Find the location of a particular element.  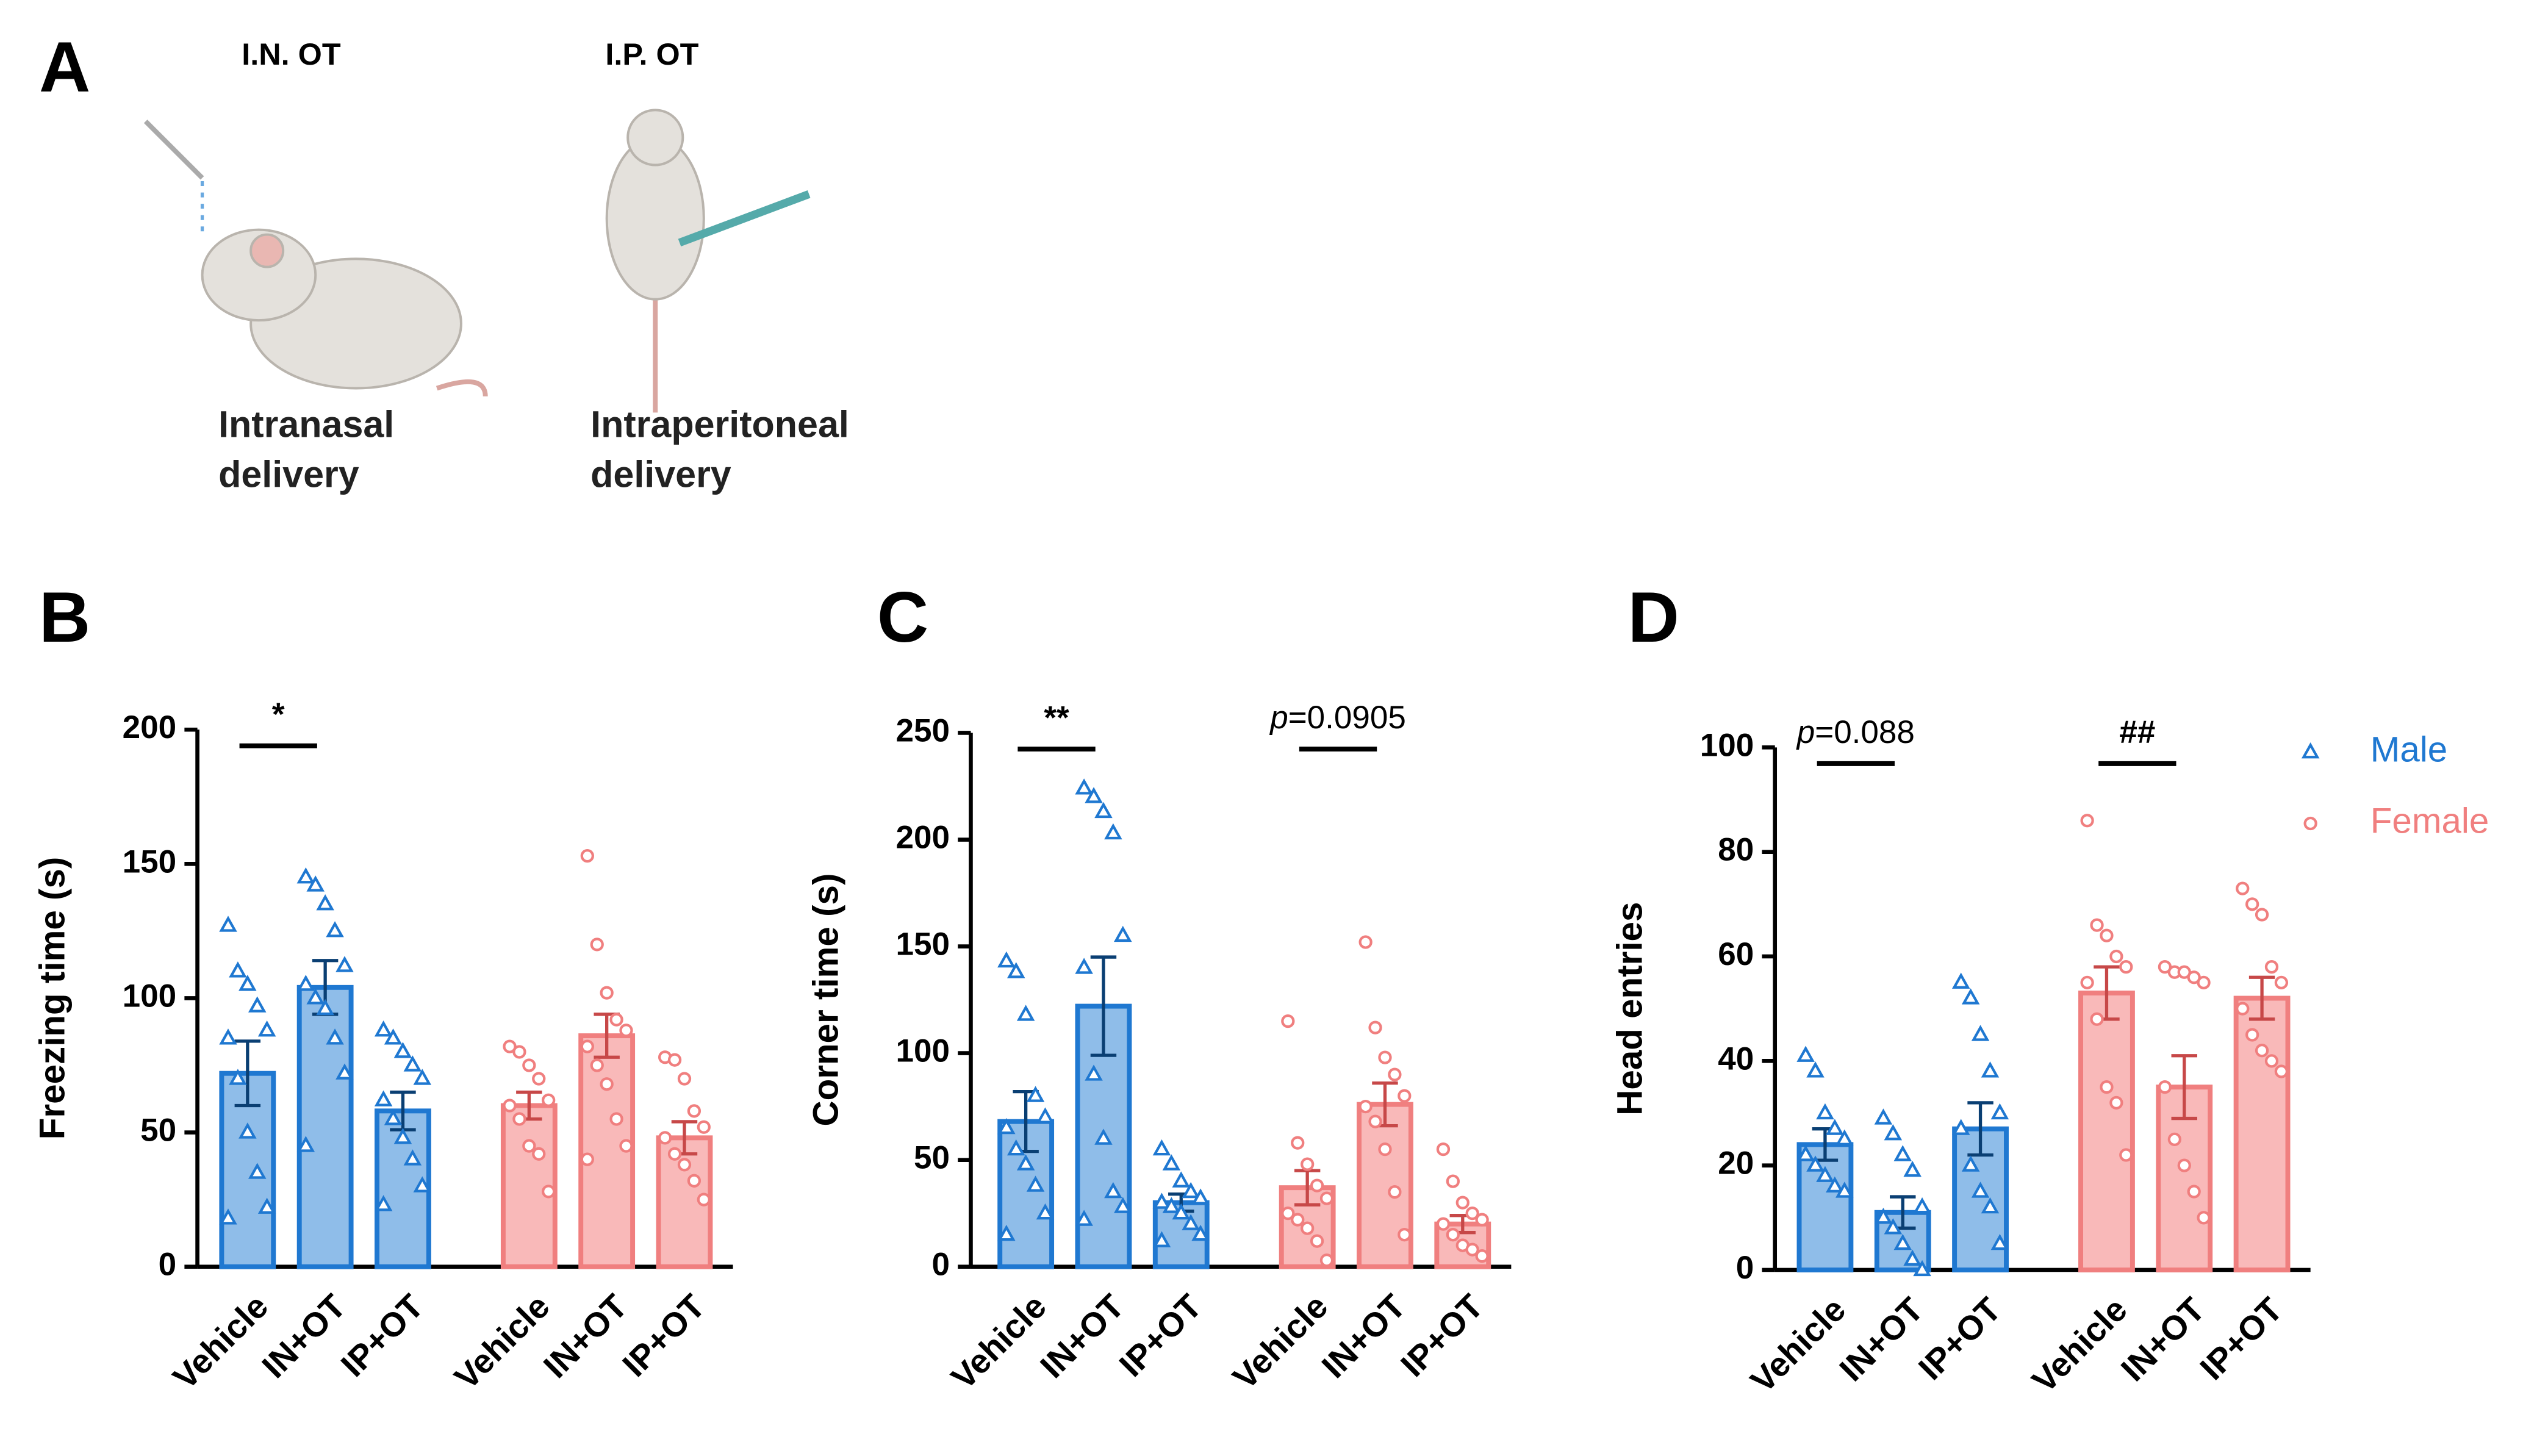

legend-label: Male is located at coordinates (2408, 750).